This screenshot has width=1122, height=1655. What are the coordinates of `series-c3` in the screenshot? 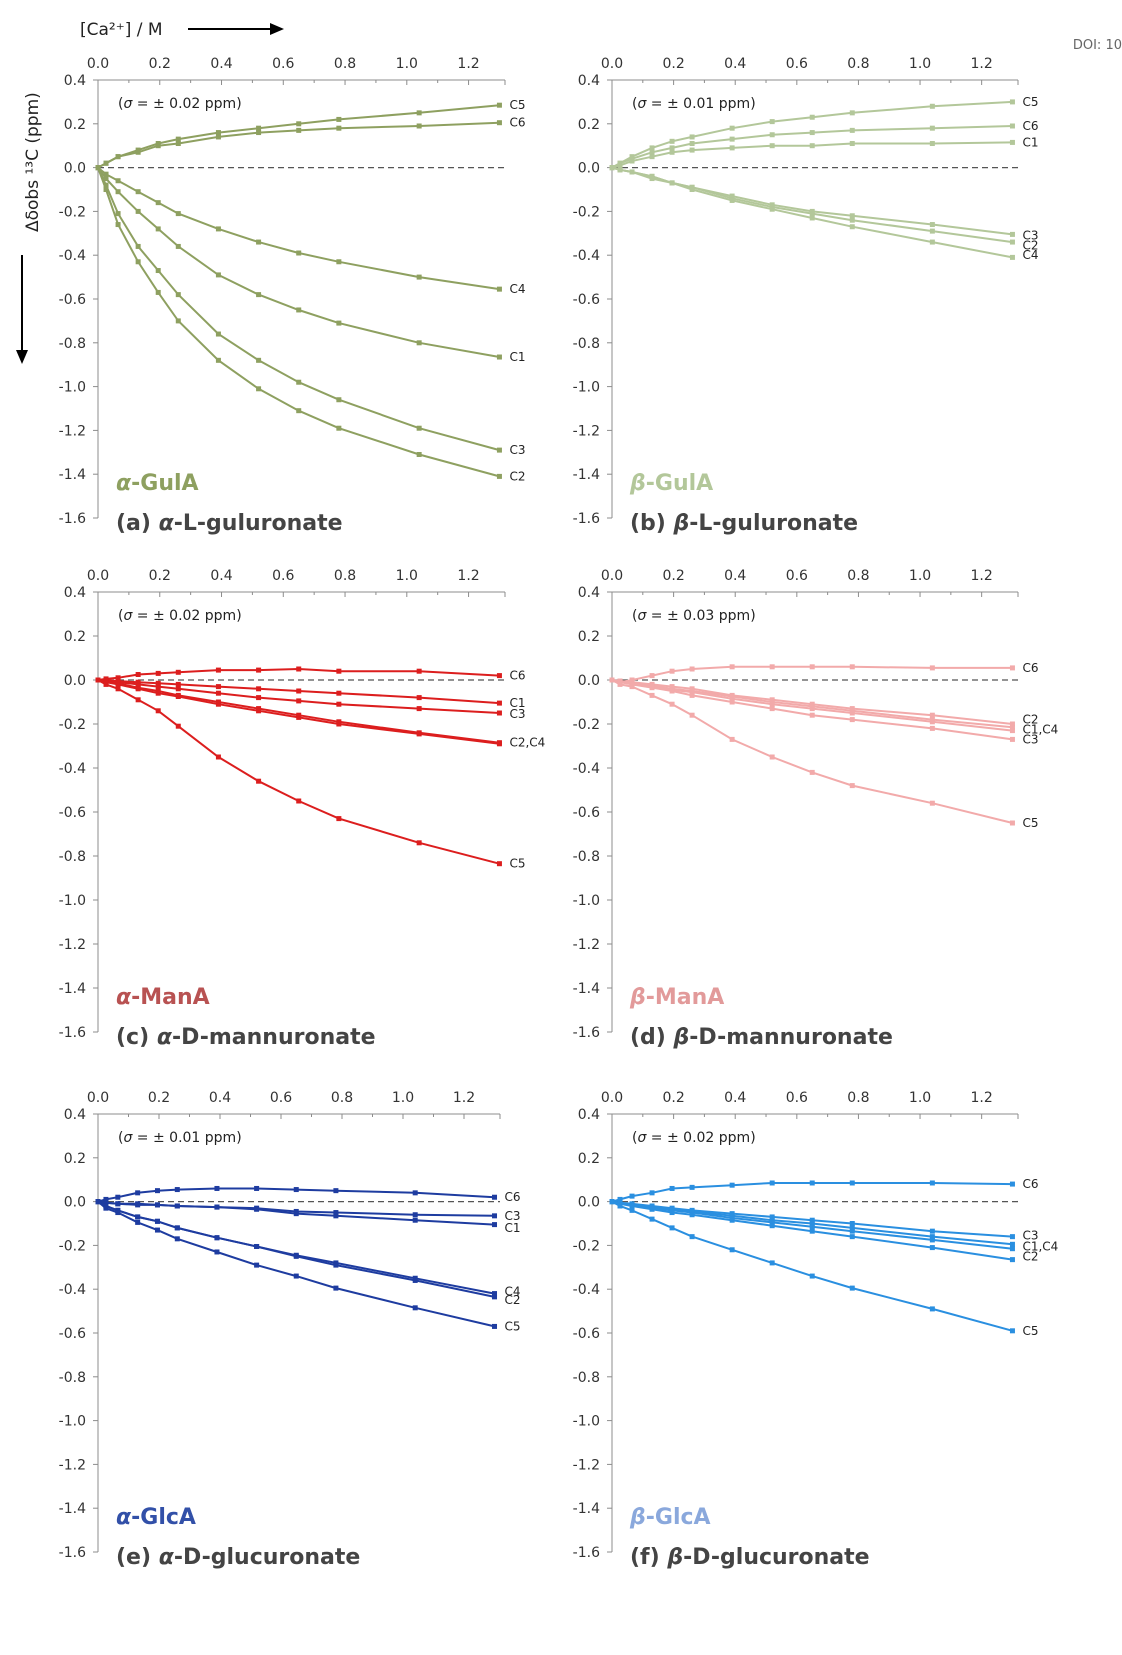 It's located at (812, 201).